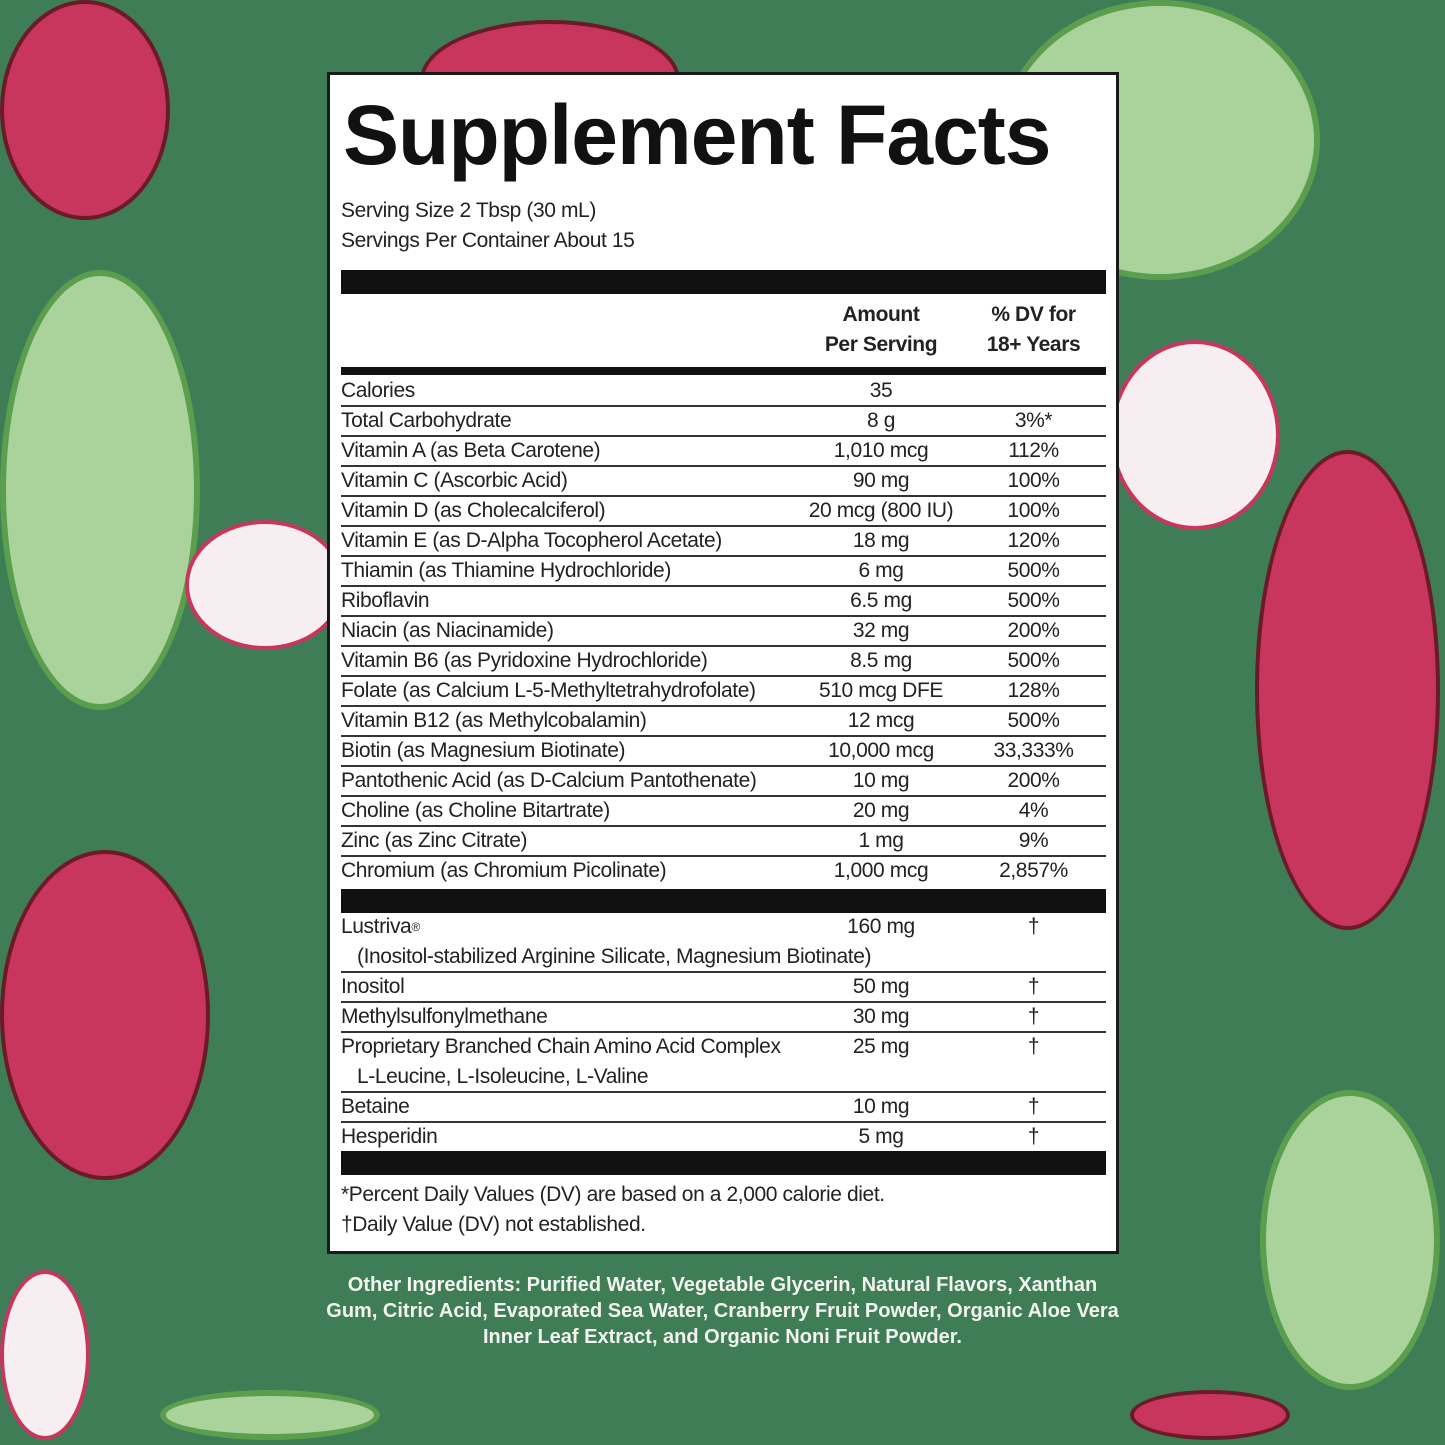  What do you see at coordinates (1033, 540) in the screenshot?
I see `dv-value: 120%` at bounding box center [1033, 540].